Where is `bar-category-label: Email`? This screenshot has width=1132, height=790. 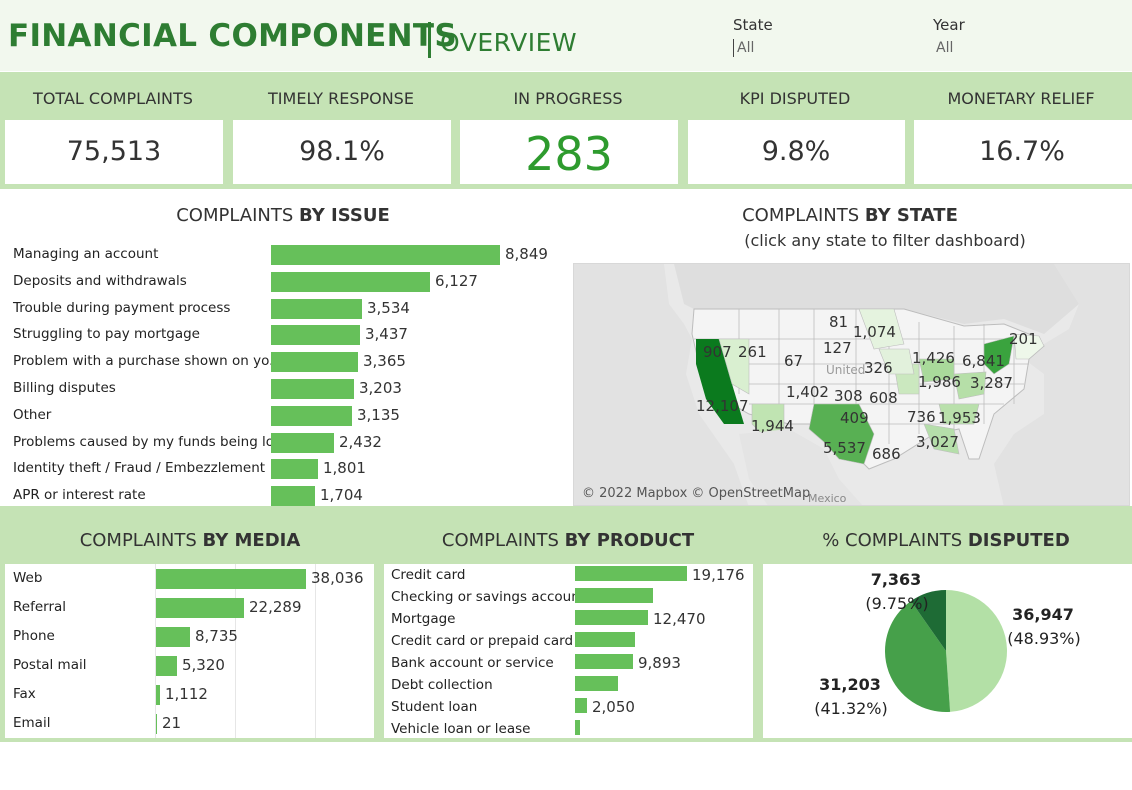
bar-category-label: Email is located at coordinates (32, 723).